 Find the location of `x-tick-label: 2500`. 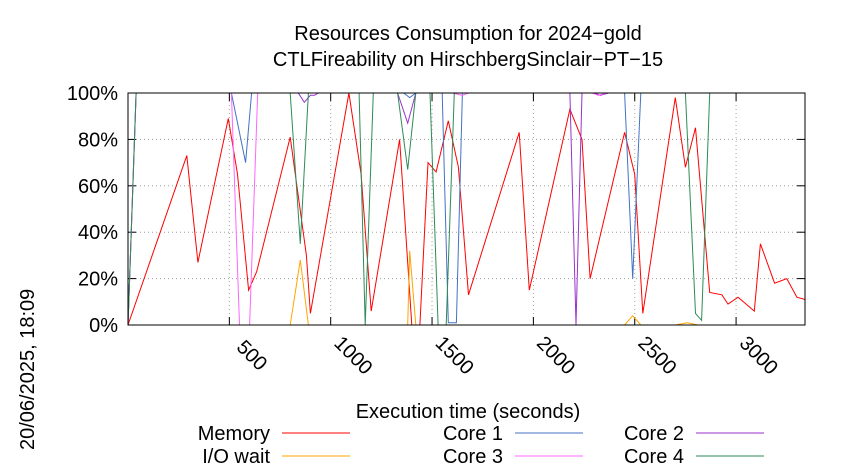

x-tick-label: 2500 is located at coordinates (656, 355).